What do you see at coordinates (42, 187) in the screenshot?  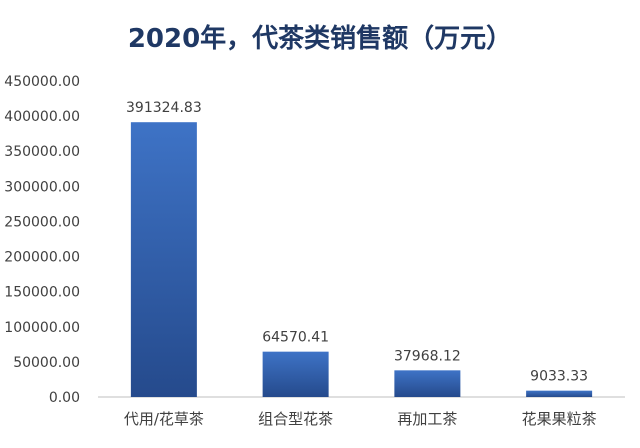 I see `y-tick-label: 300000.00` at bounding box center [42, 187].